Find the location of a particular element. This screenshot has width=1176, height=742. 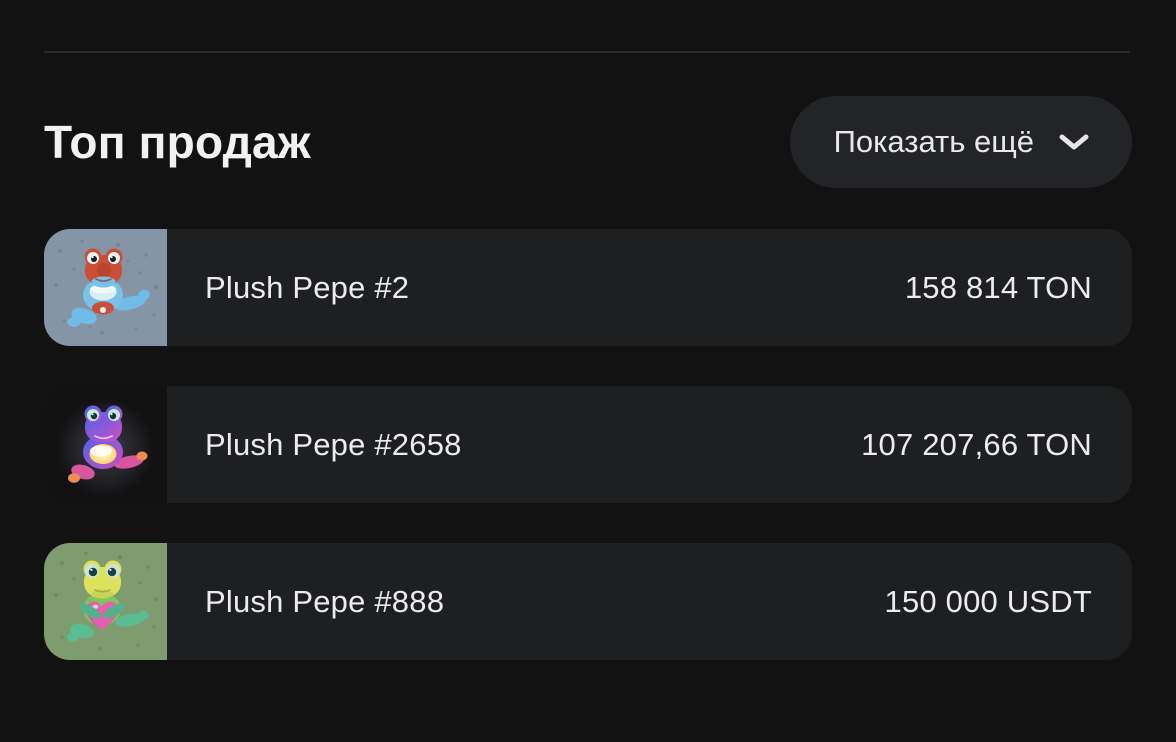

plush-pepe-2-artwork is located at coordinates (105, 287).